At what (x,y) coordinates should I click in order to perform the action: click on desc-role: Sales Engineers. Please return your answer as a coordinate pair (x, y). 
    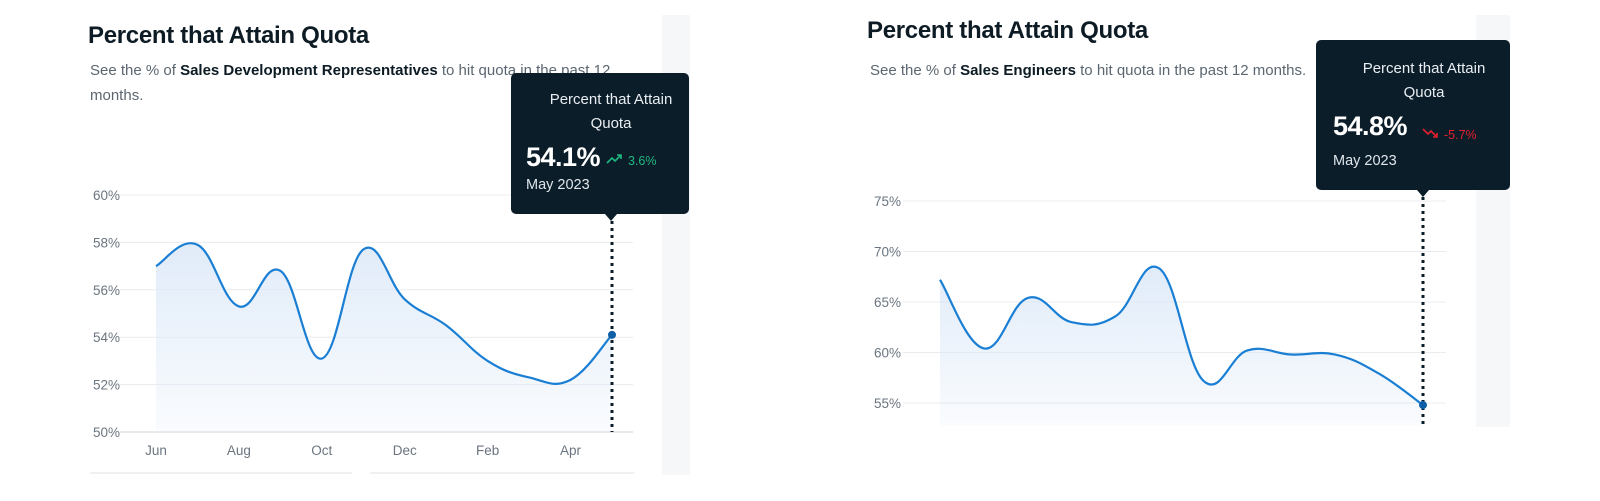
    Looking at the image, I should click on (1018, 70).